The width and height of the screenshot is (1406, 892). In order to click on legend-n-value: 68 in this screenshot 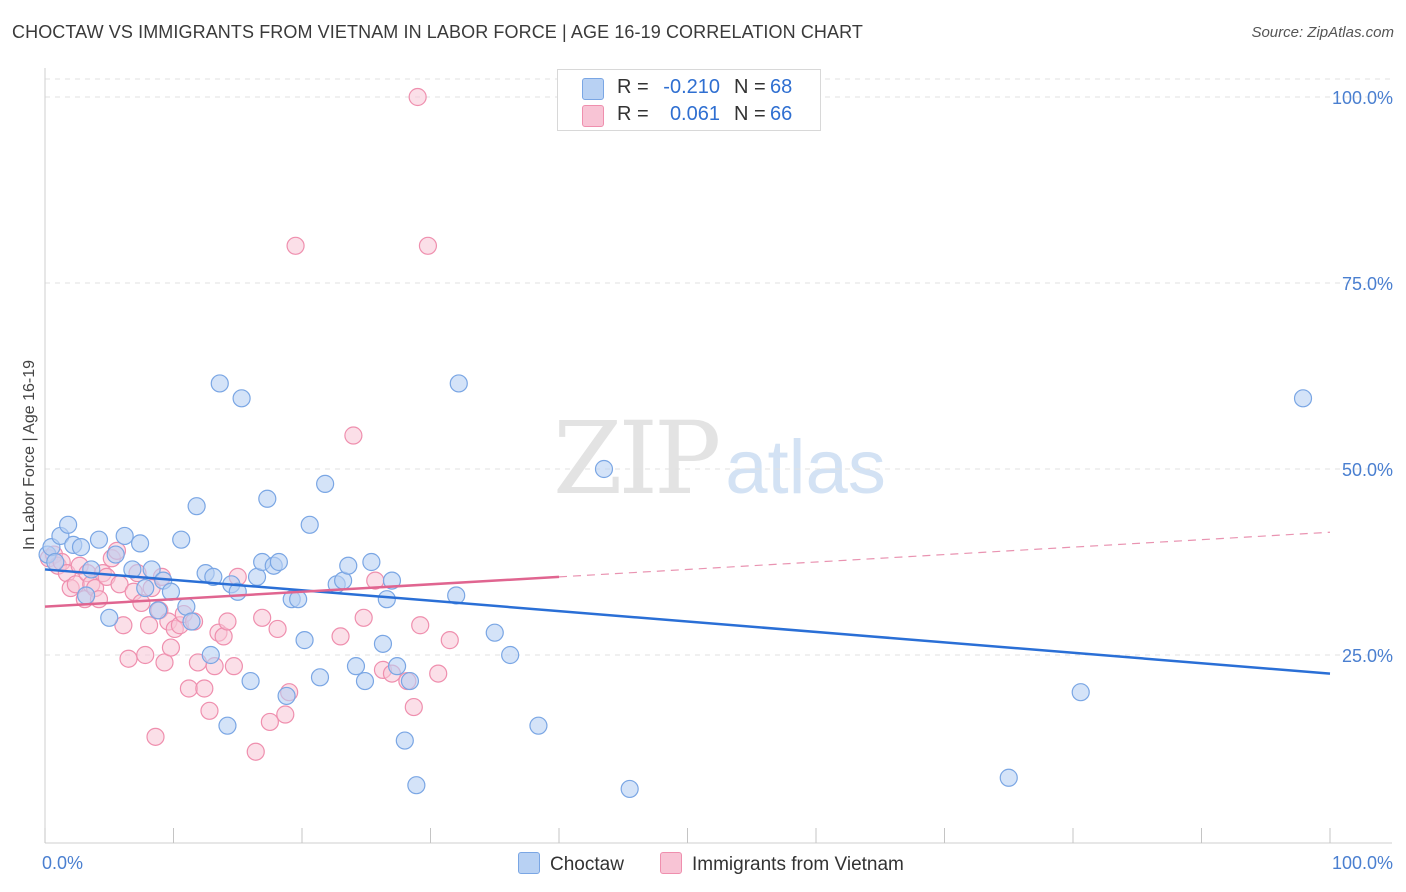, I will do `click(781, 87)`.